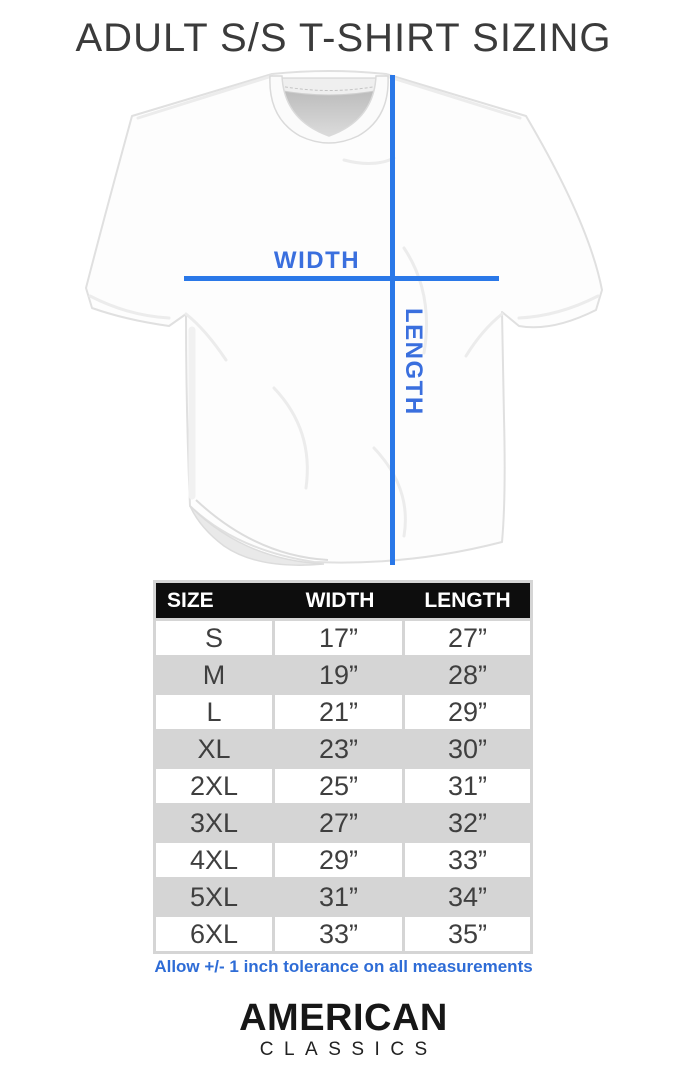 Image resolution: width=687 pixels, height=1080 pixels. I want to click on table-row: L 21” 29”, so click(343, 712).